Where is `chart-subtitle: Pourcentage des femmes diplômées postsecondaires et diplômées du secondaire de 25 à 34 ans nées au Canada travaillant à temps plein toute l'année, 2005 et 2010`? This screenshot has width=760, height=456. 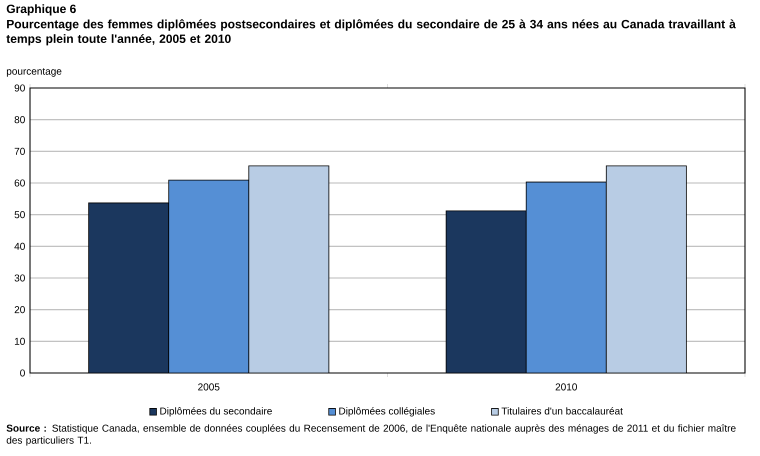
chart-subtitle: Pourcentage des femmes diplômées postsecondaires et diplômées du secondaire de 25 à 34 ans nées au Canada travaillant à temps plein toute l'année, 2005 et 2010 is located at coordinates (371, 32).